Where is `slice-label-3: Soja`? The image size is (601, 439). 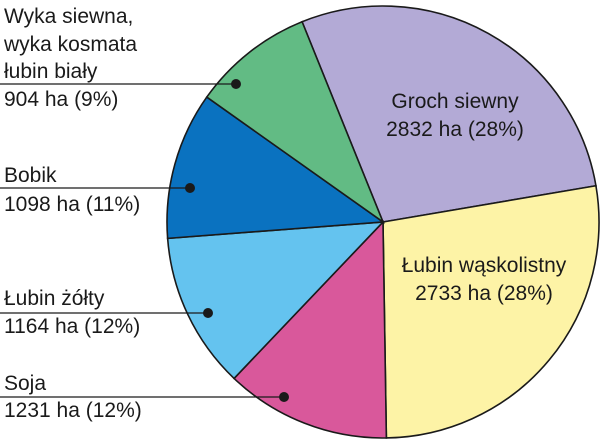
slice-label-3: Soja is located at coordinates (25, 383).